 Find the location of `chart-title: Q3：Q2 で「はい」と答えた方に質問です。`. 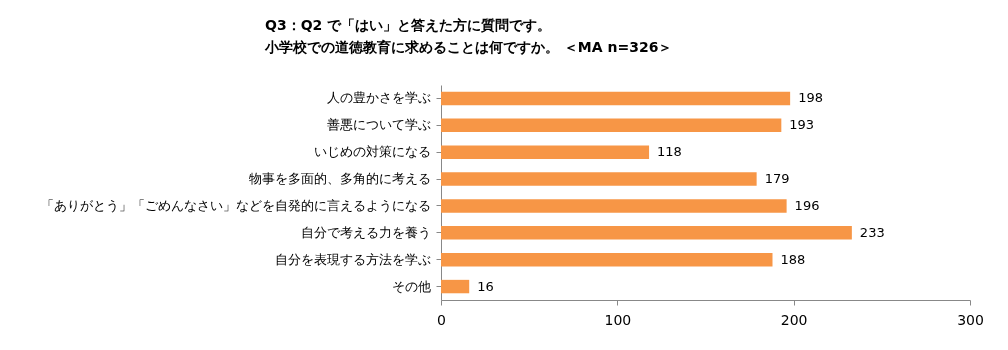

chart-title: Q3：Q2 で「はい」と答えた方に質問です。 is located at coordinates (408, 25).